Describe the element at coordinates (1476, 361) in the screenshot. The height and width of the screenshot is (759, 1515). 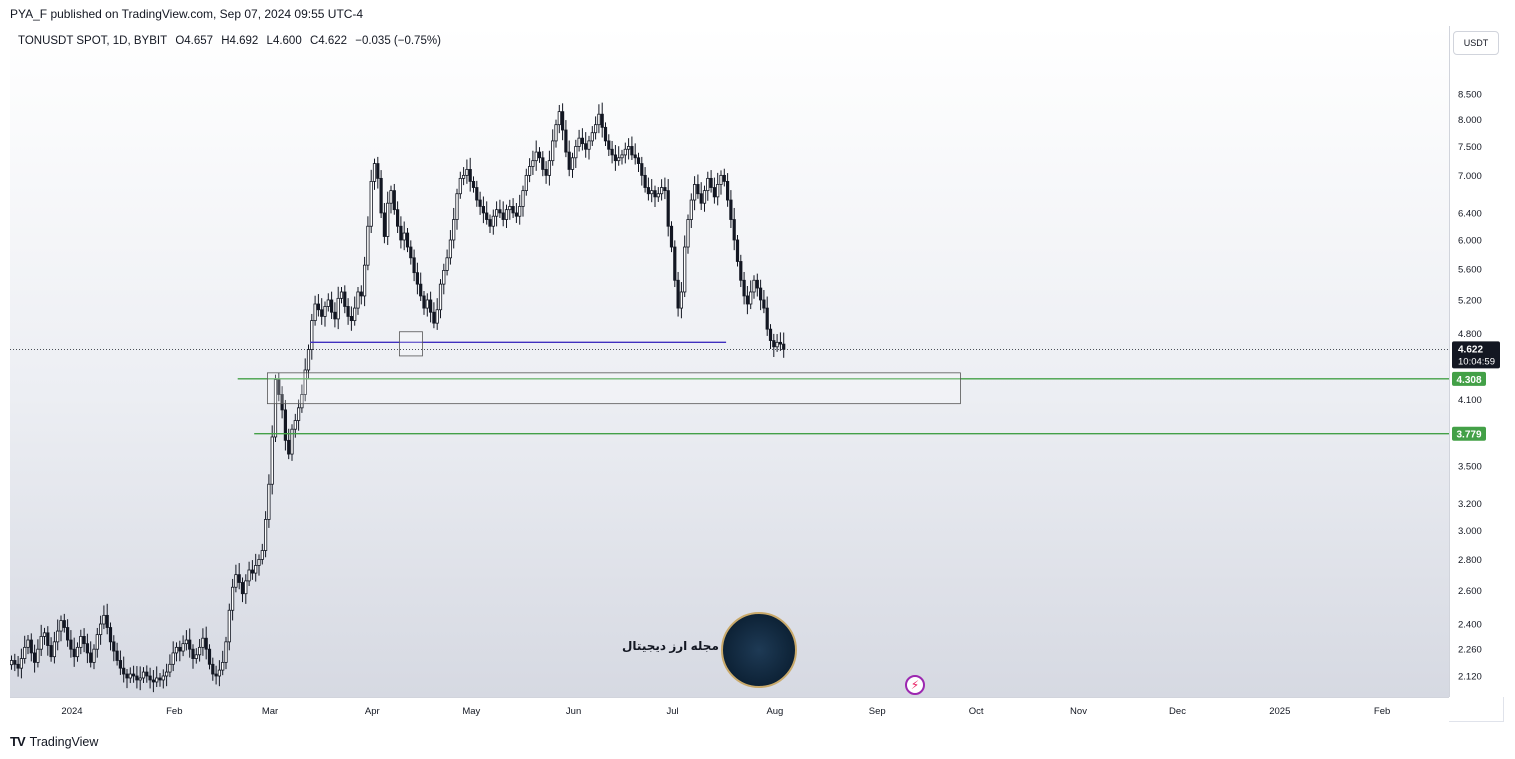
I see `countdown-label: 10:04:59` at that location.